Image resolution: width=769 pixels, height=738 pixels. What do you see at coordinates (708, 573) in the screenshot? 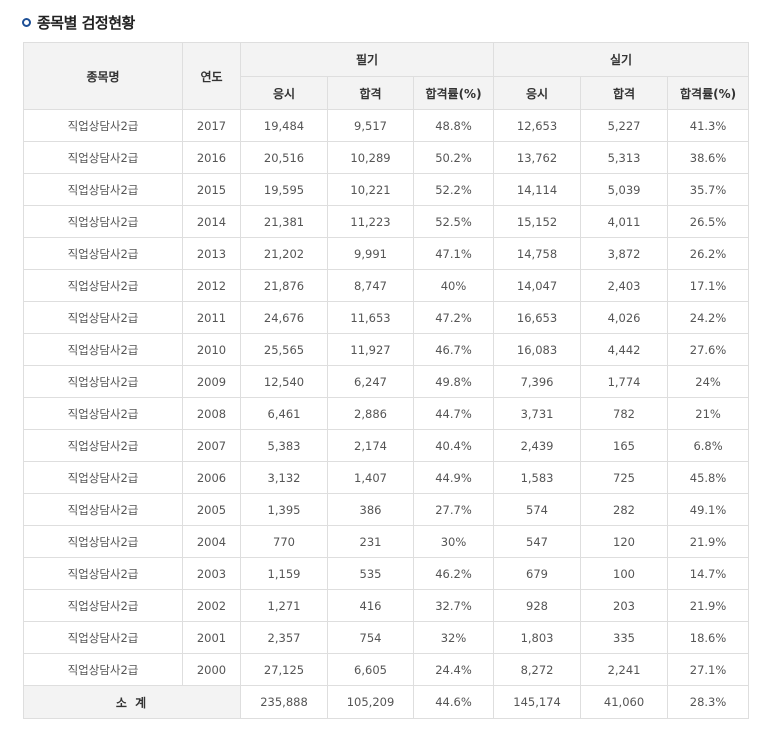
I see `cell-practical-pass-rate: 14.7%` at bounding box center [708, 573].